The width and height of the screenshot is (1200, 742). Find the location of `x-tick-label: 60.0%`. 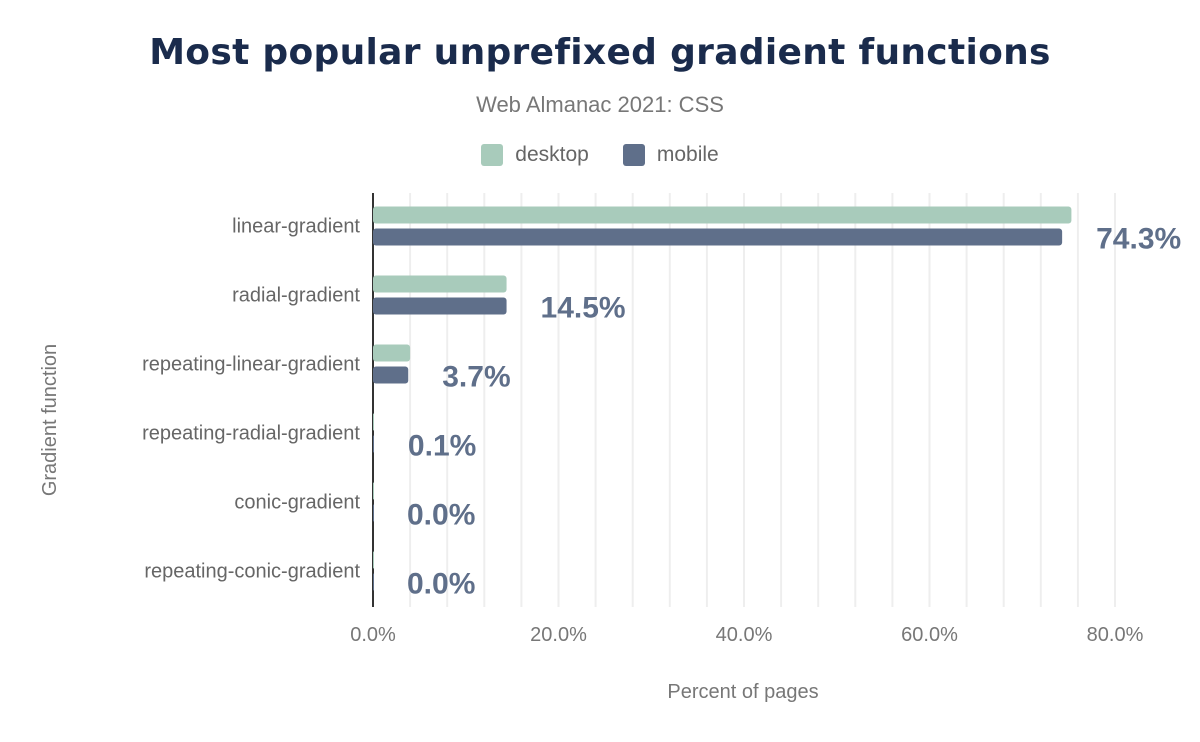

x-tick-label: 60.0% is located at coordinates (929, 635).